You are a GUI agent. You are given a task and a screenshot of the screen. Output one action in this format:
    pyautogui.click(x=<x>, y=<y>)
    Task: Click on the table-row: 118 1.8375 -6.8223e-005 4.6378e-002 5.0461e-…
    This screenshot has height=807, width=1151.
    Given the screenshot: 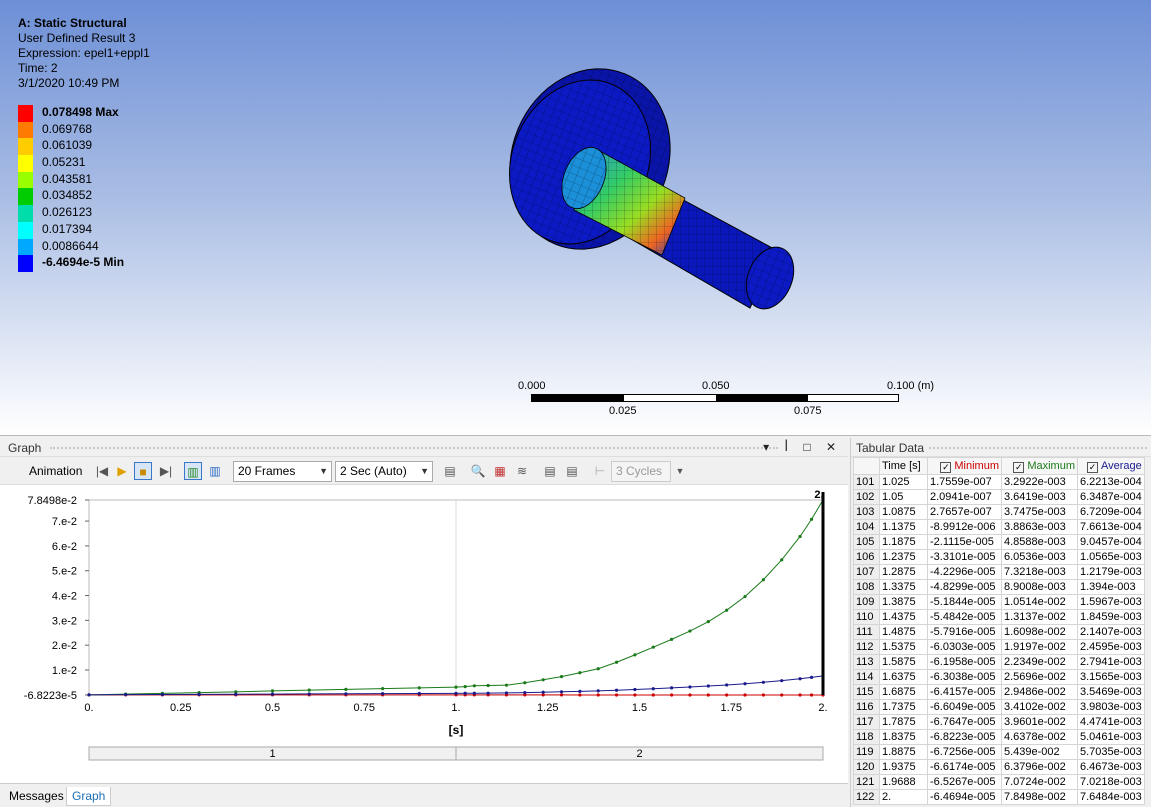 What is the action you would take?
    pyautogui.click(x=999, y=737)
    